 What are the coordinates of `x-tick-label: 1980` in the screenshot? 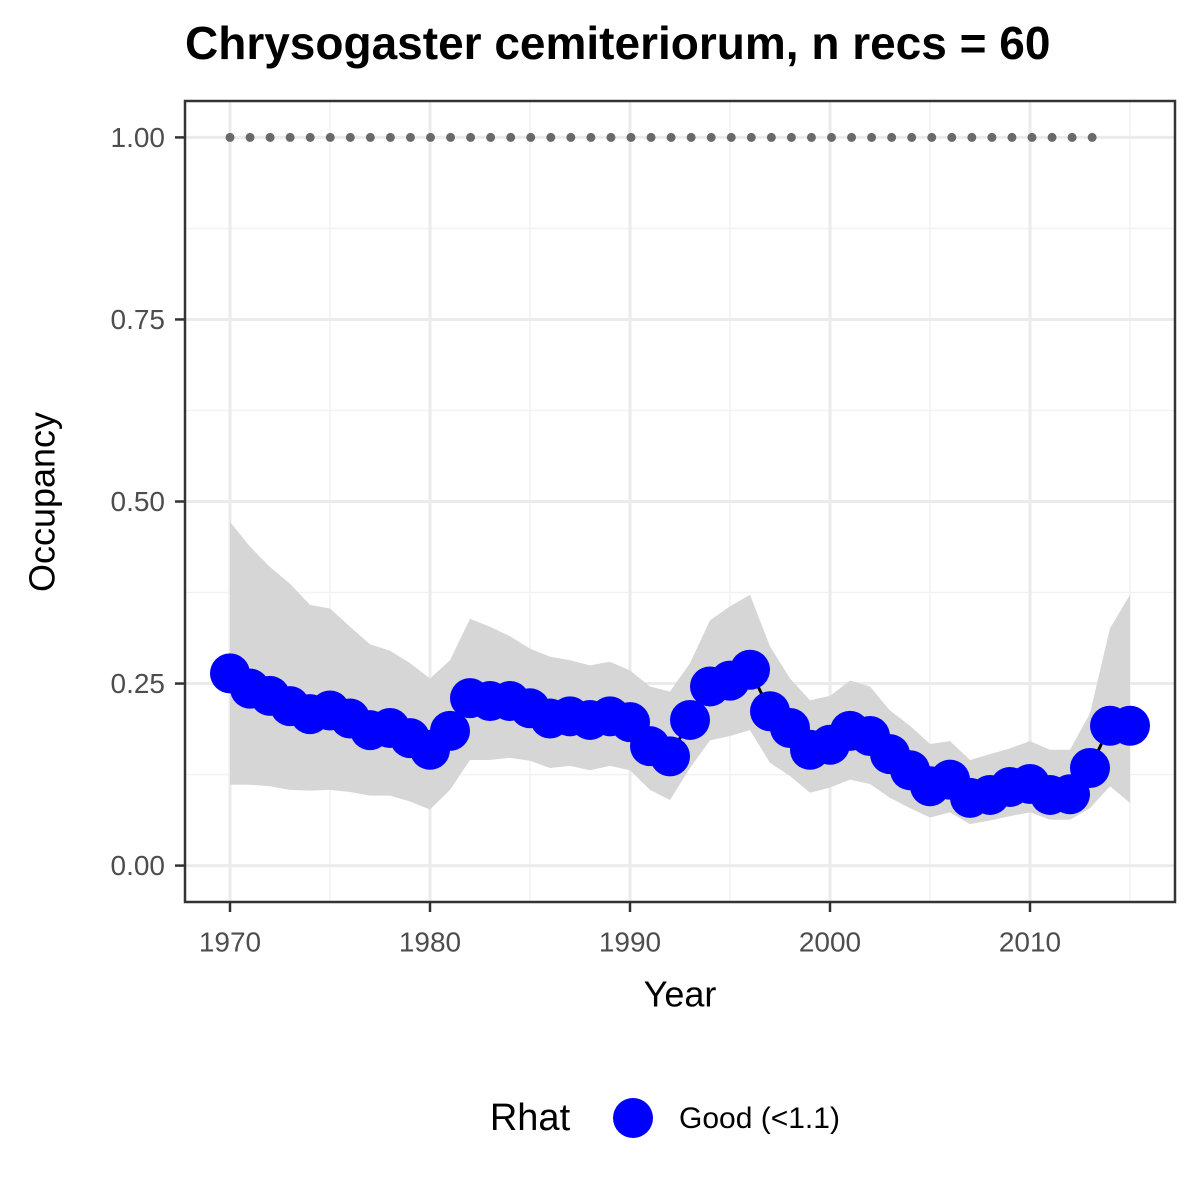 It's located at (430, 941).